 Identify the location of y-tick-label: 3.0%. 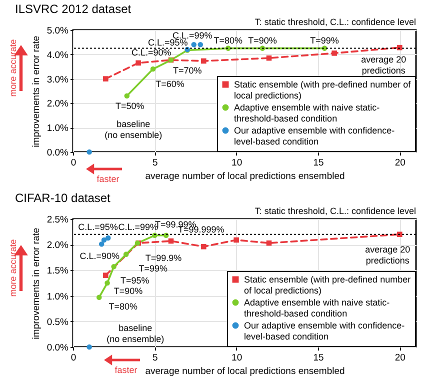
(58, 80).